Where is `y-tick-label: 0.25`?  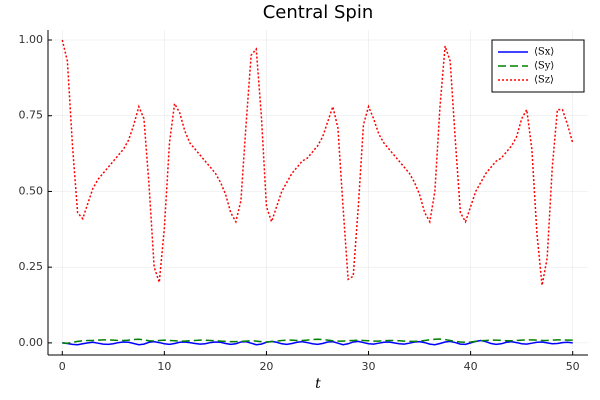 y-tick-label: 0.25 is located at coordinates (31, 266).